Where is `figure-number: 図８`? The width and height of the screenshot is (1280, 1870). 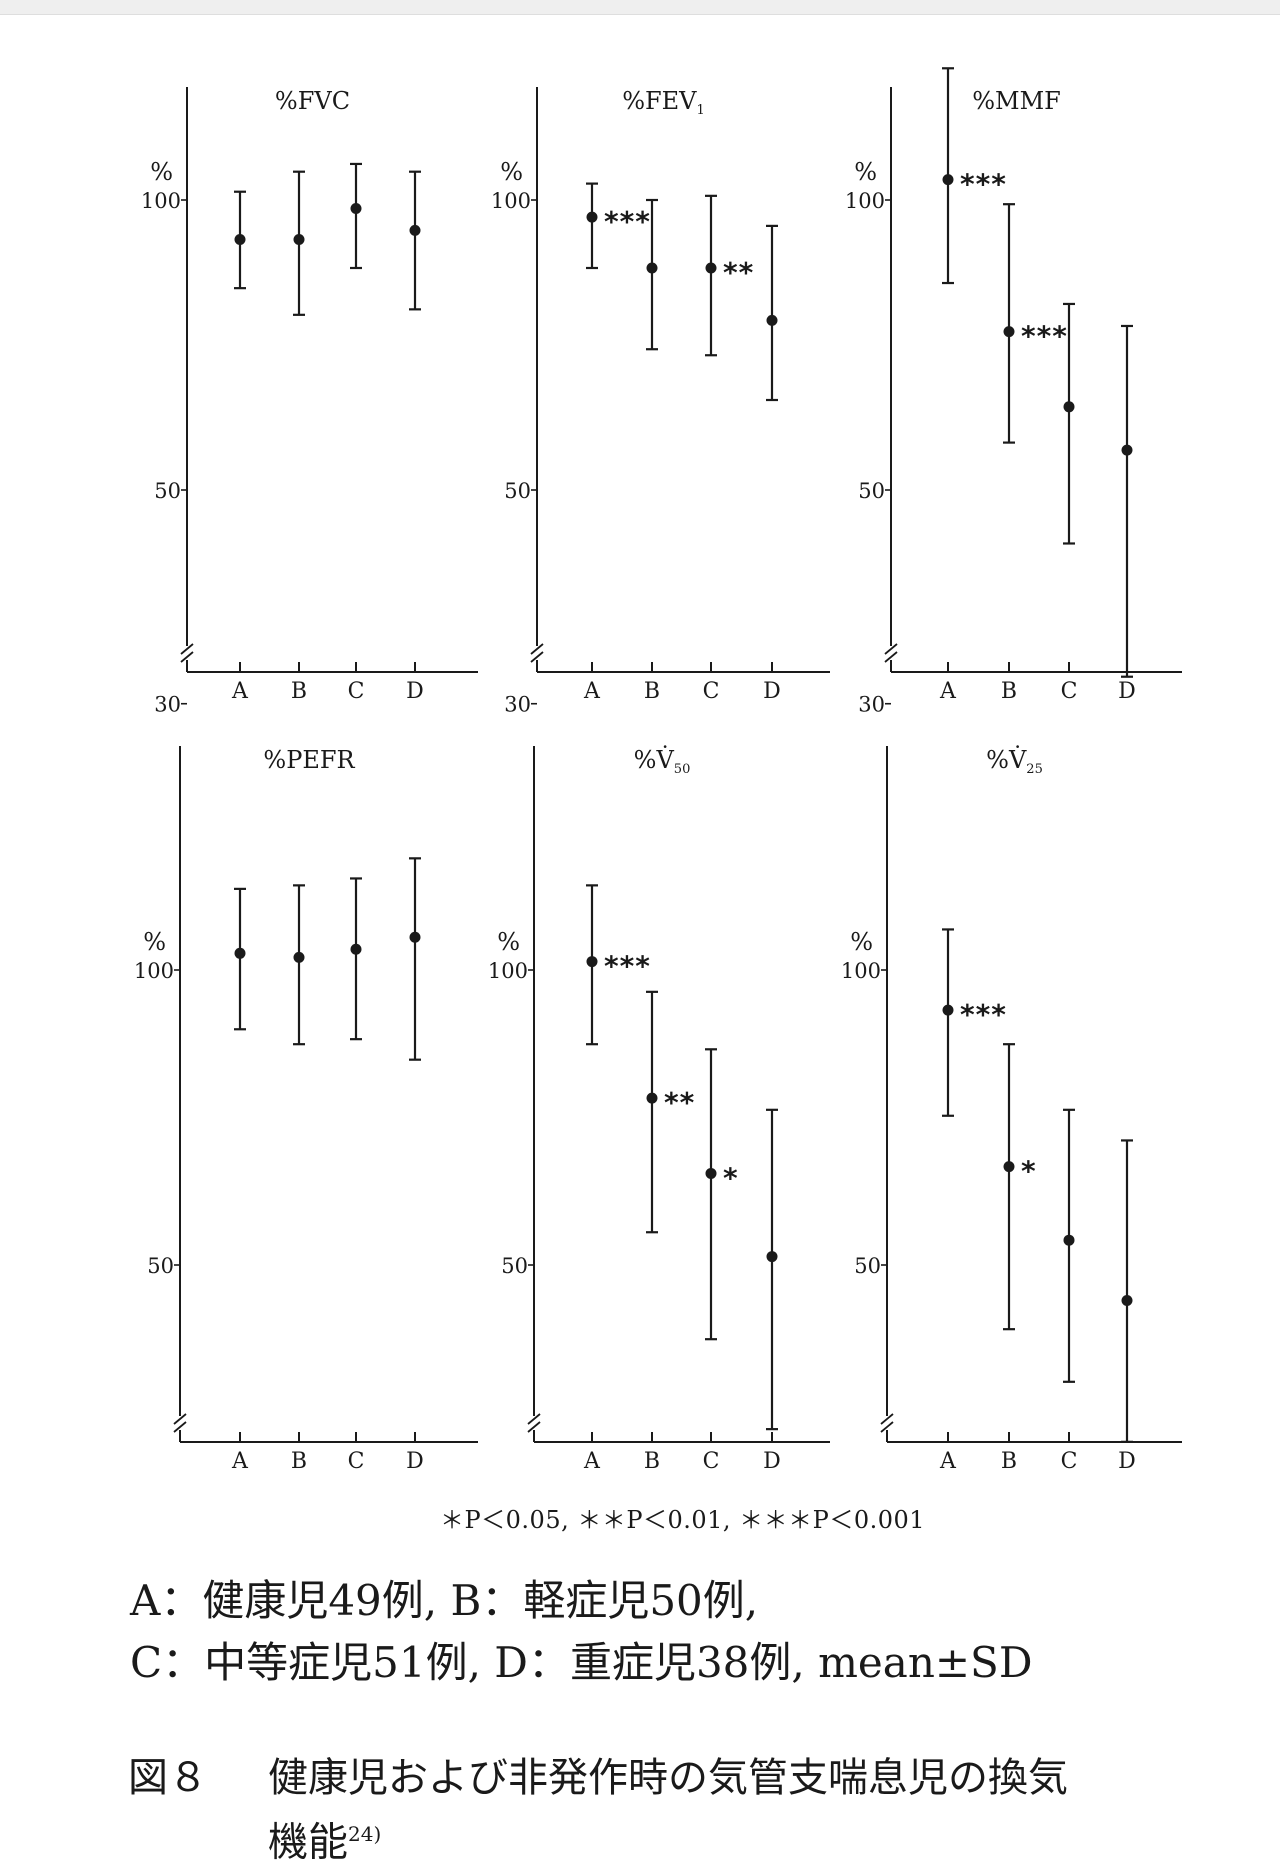
figure-number: 図８ is located at coordinates (168, 1778).